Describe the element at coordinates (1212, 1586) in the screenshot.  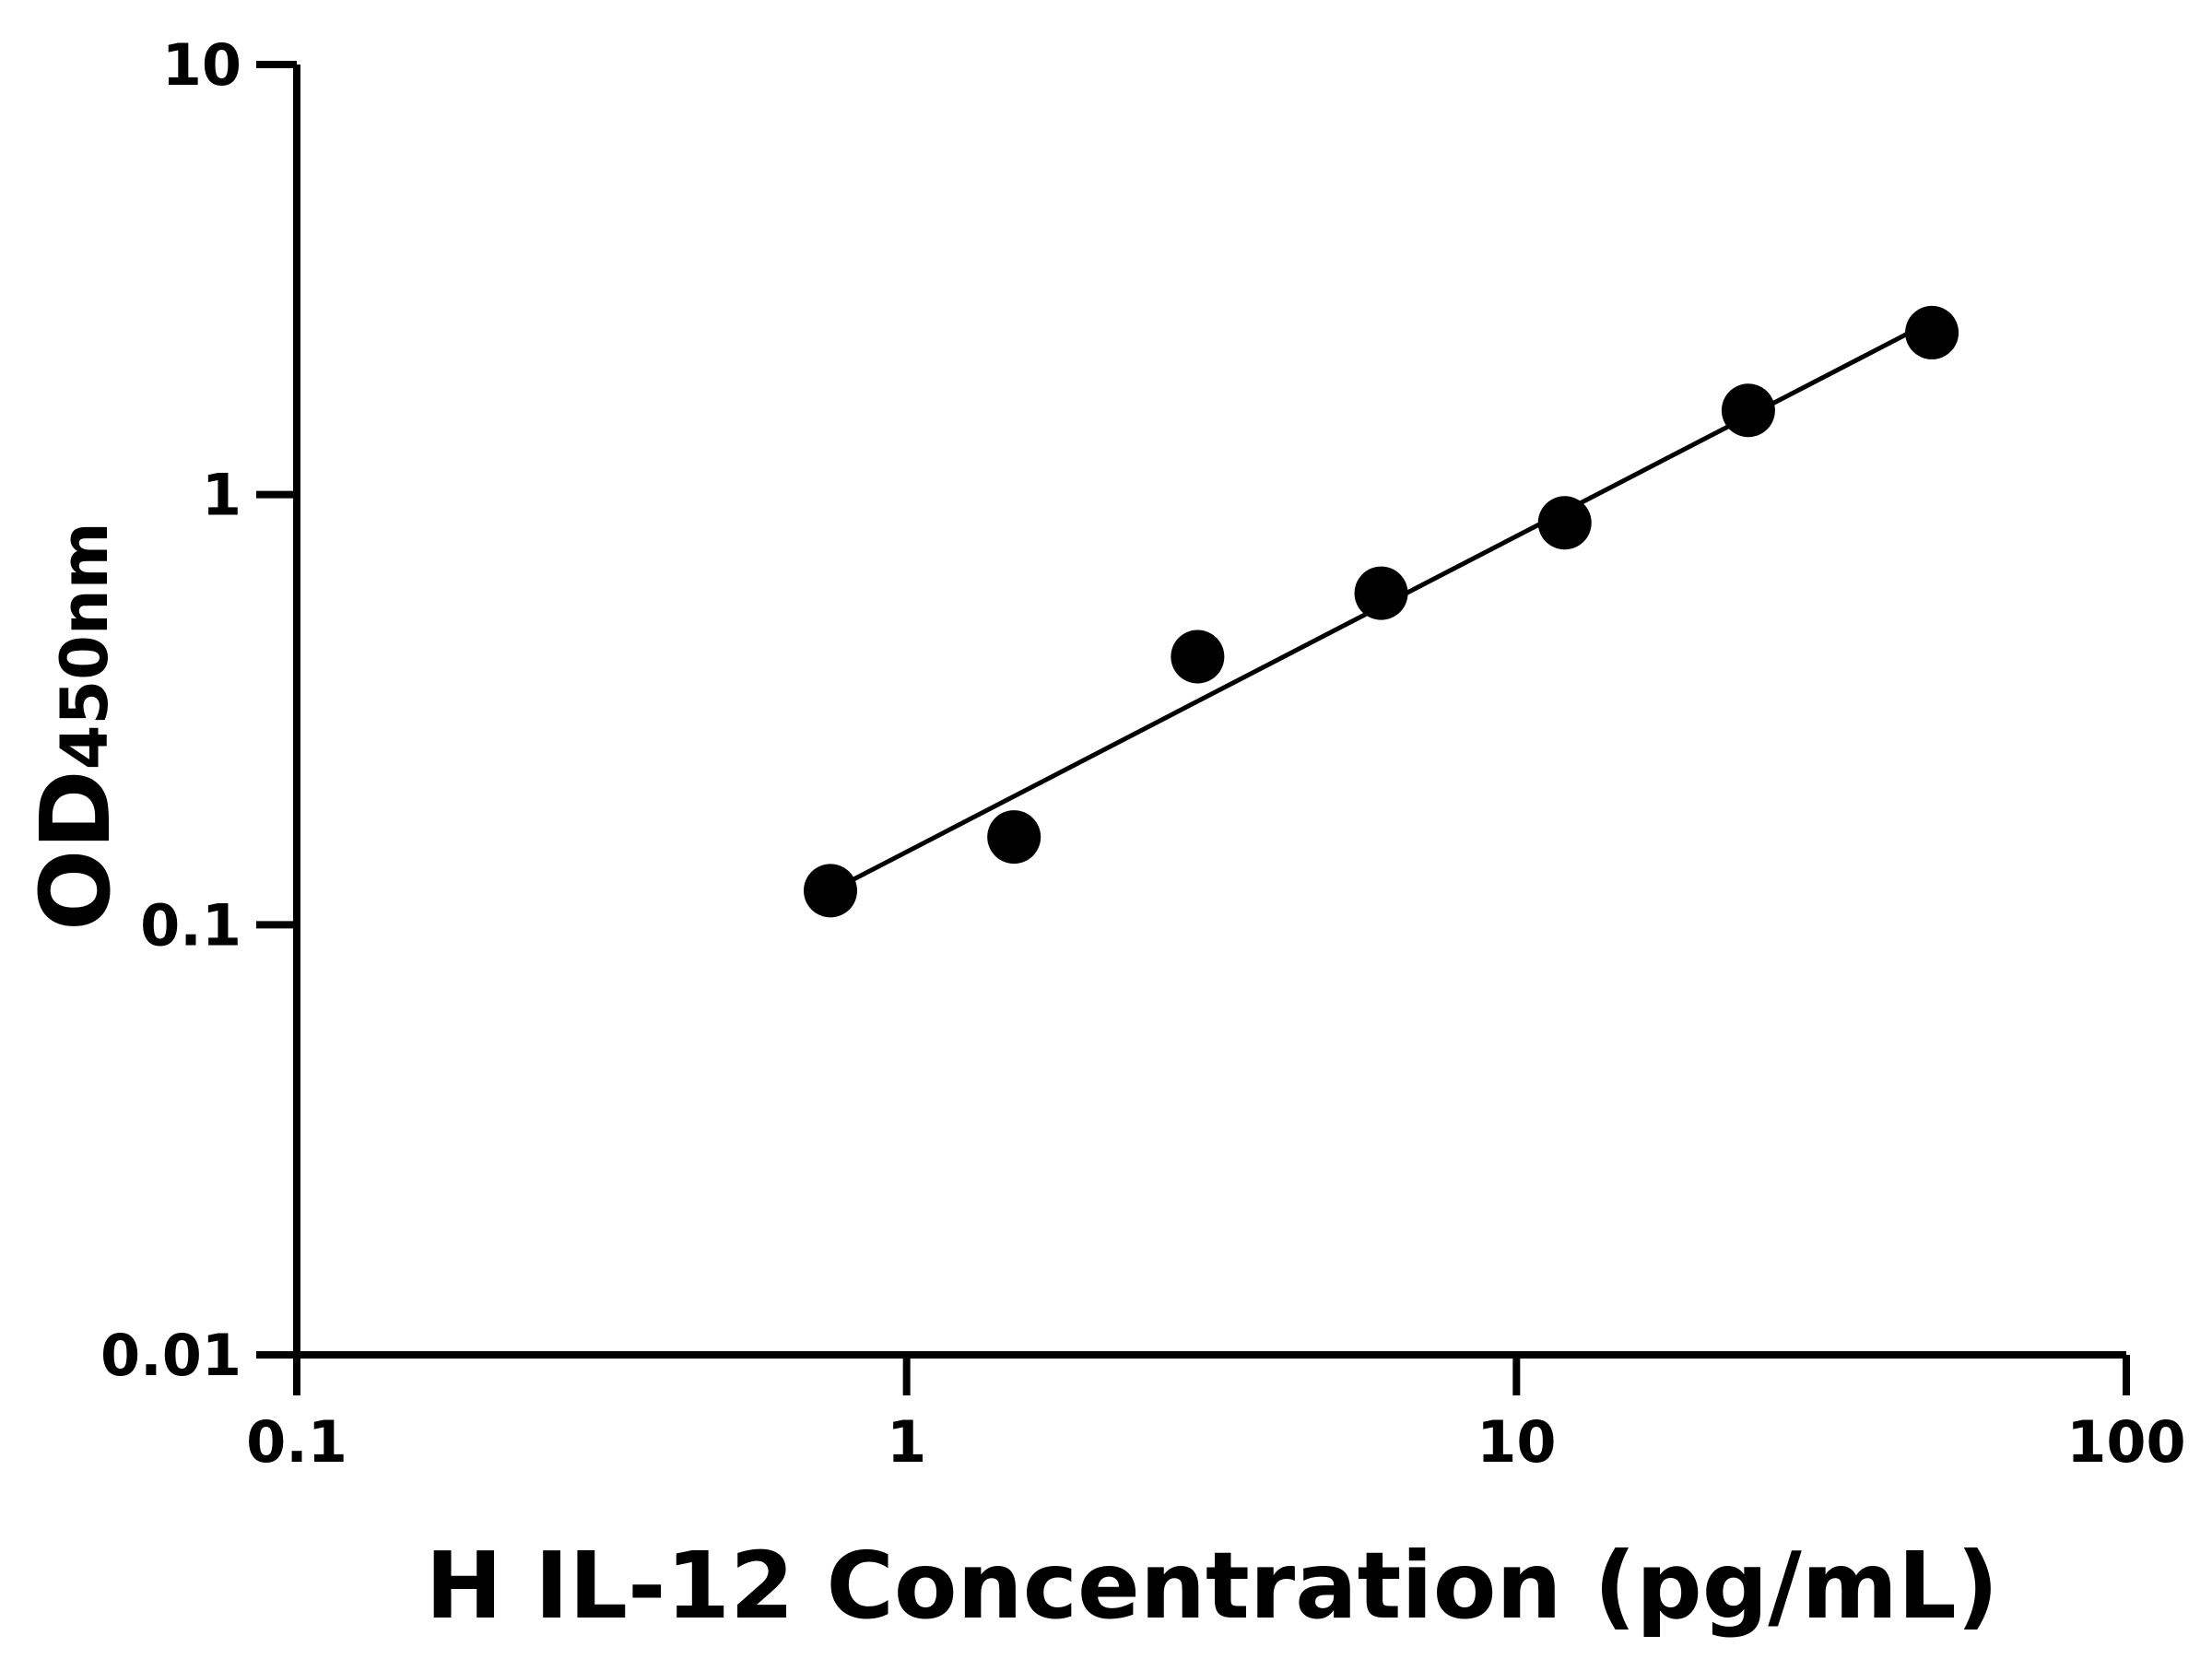
I see `x-axis-label: H IL-12 Concentration (pg/mL)` at that location.